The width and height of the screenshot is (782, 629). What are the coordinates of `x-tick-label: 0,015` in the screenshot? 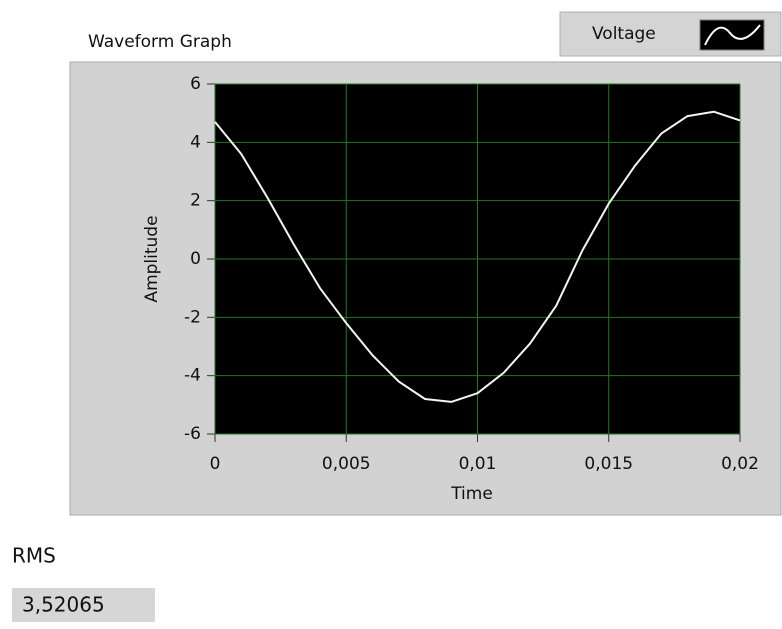 It's located at (608, 464).